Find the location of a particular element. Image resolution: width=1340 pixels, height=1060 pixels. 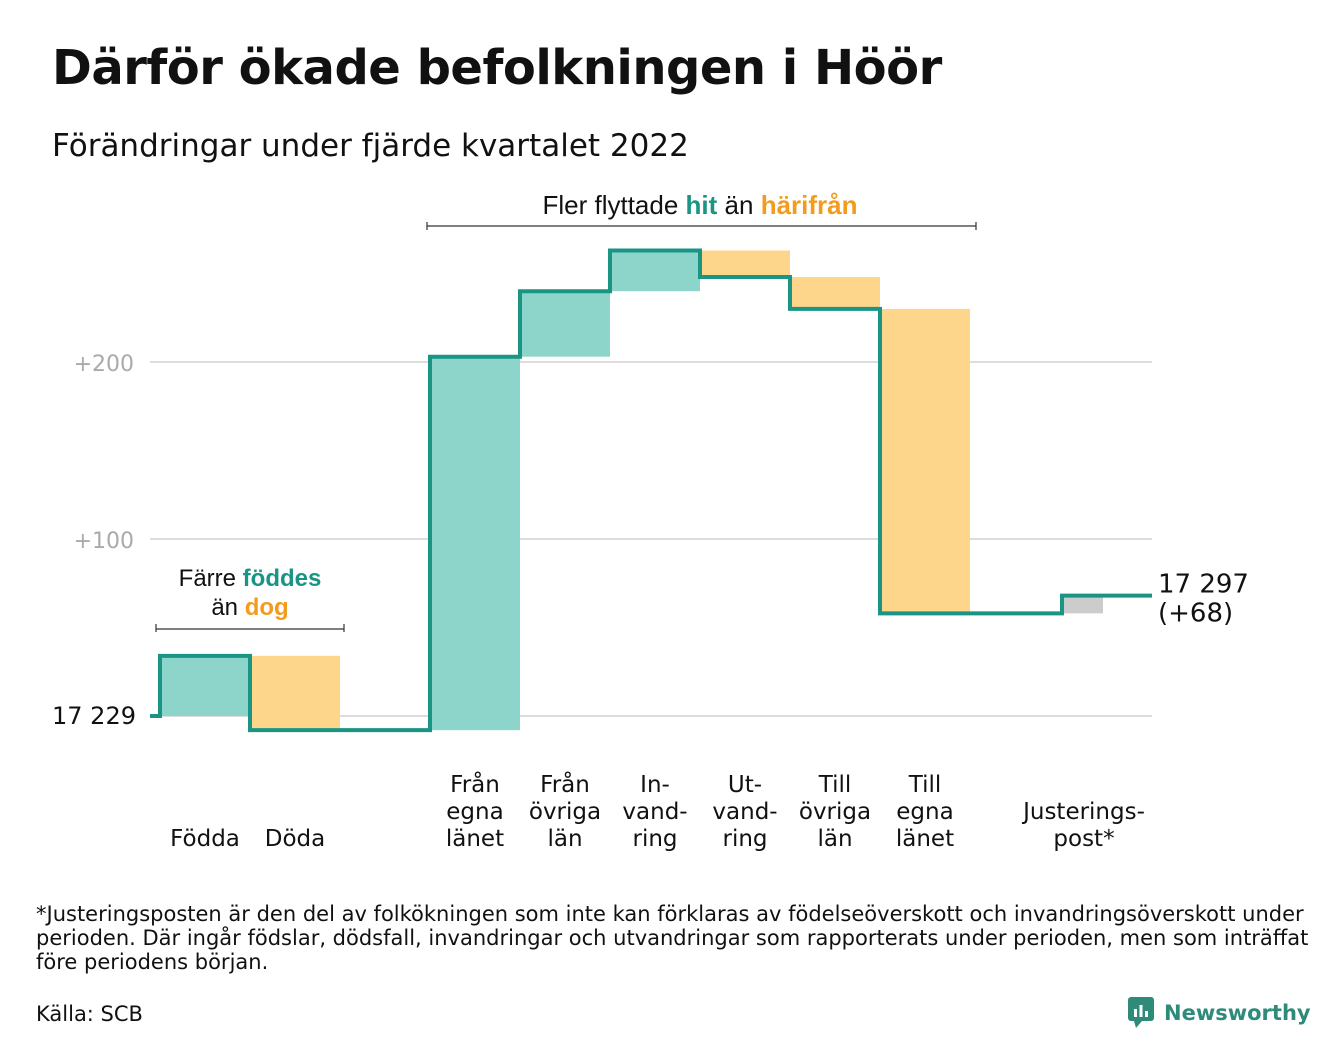

x-category-label: Justerings- is located at coordinates (1083, 812).